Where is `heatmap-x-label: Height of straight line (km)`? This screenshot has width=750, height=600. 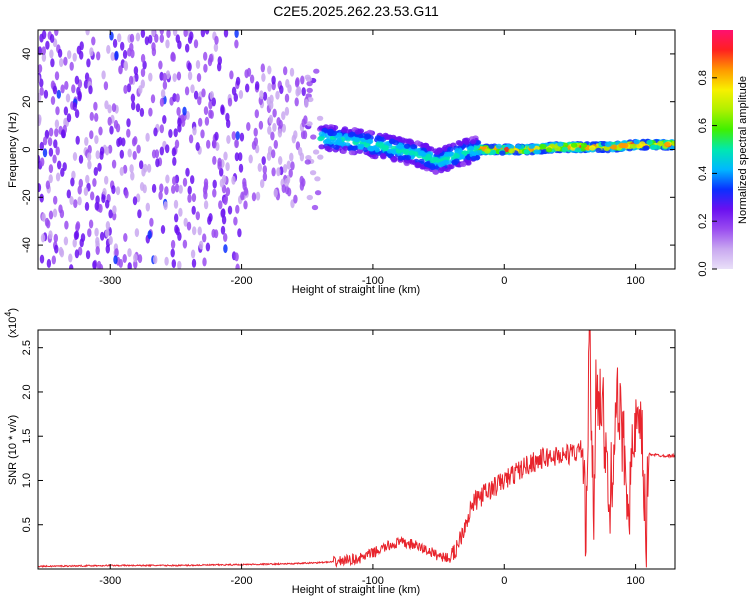 heatmap-x-label: Height of straight line (km) is located at coordinates (356, 290).